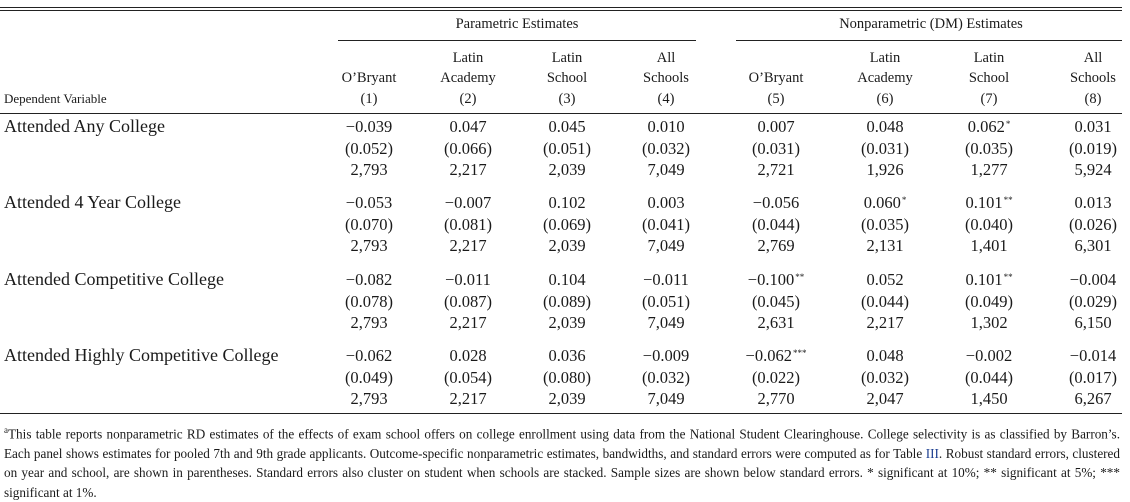  What do you see at coordinates (666, 301) in the screenshot?
I see `standard-error-cell: (0.051)` at bounding box center [666, 301].